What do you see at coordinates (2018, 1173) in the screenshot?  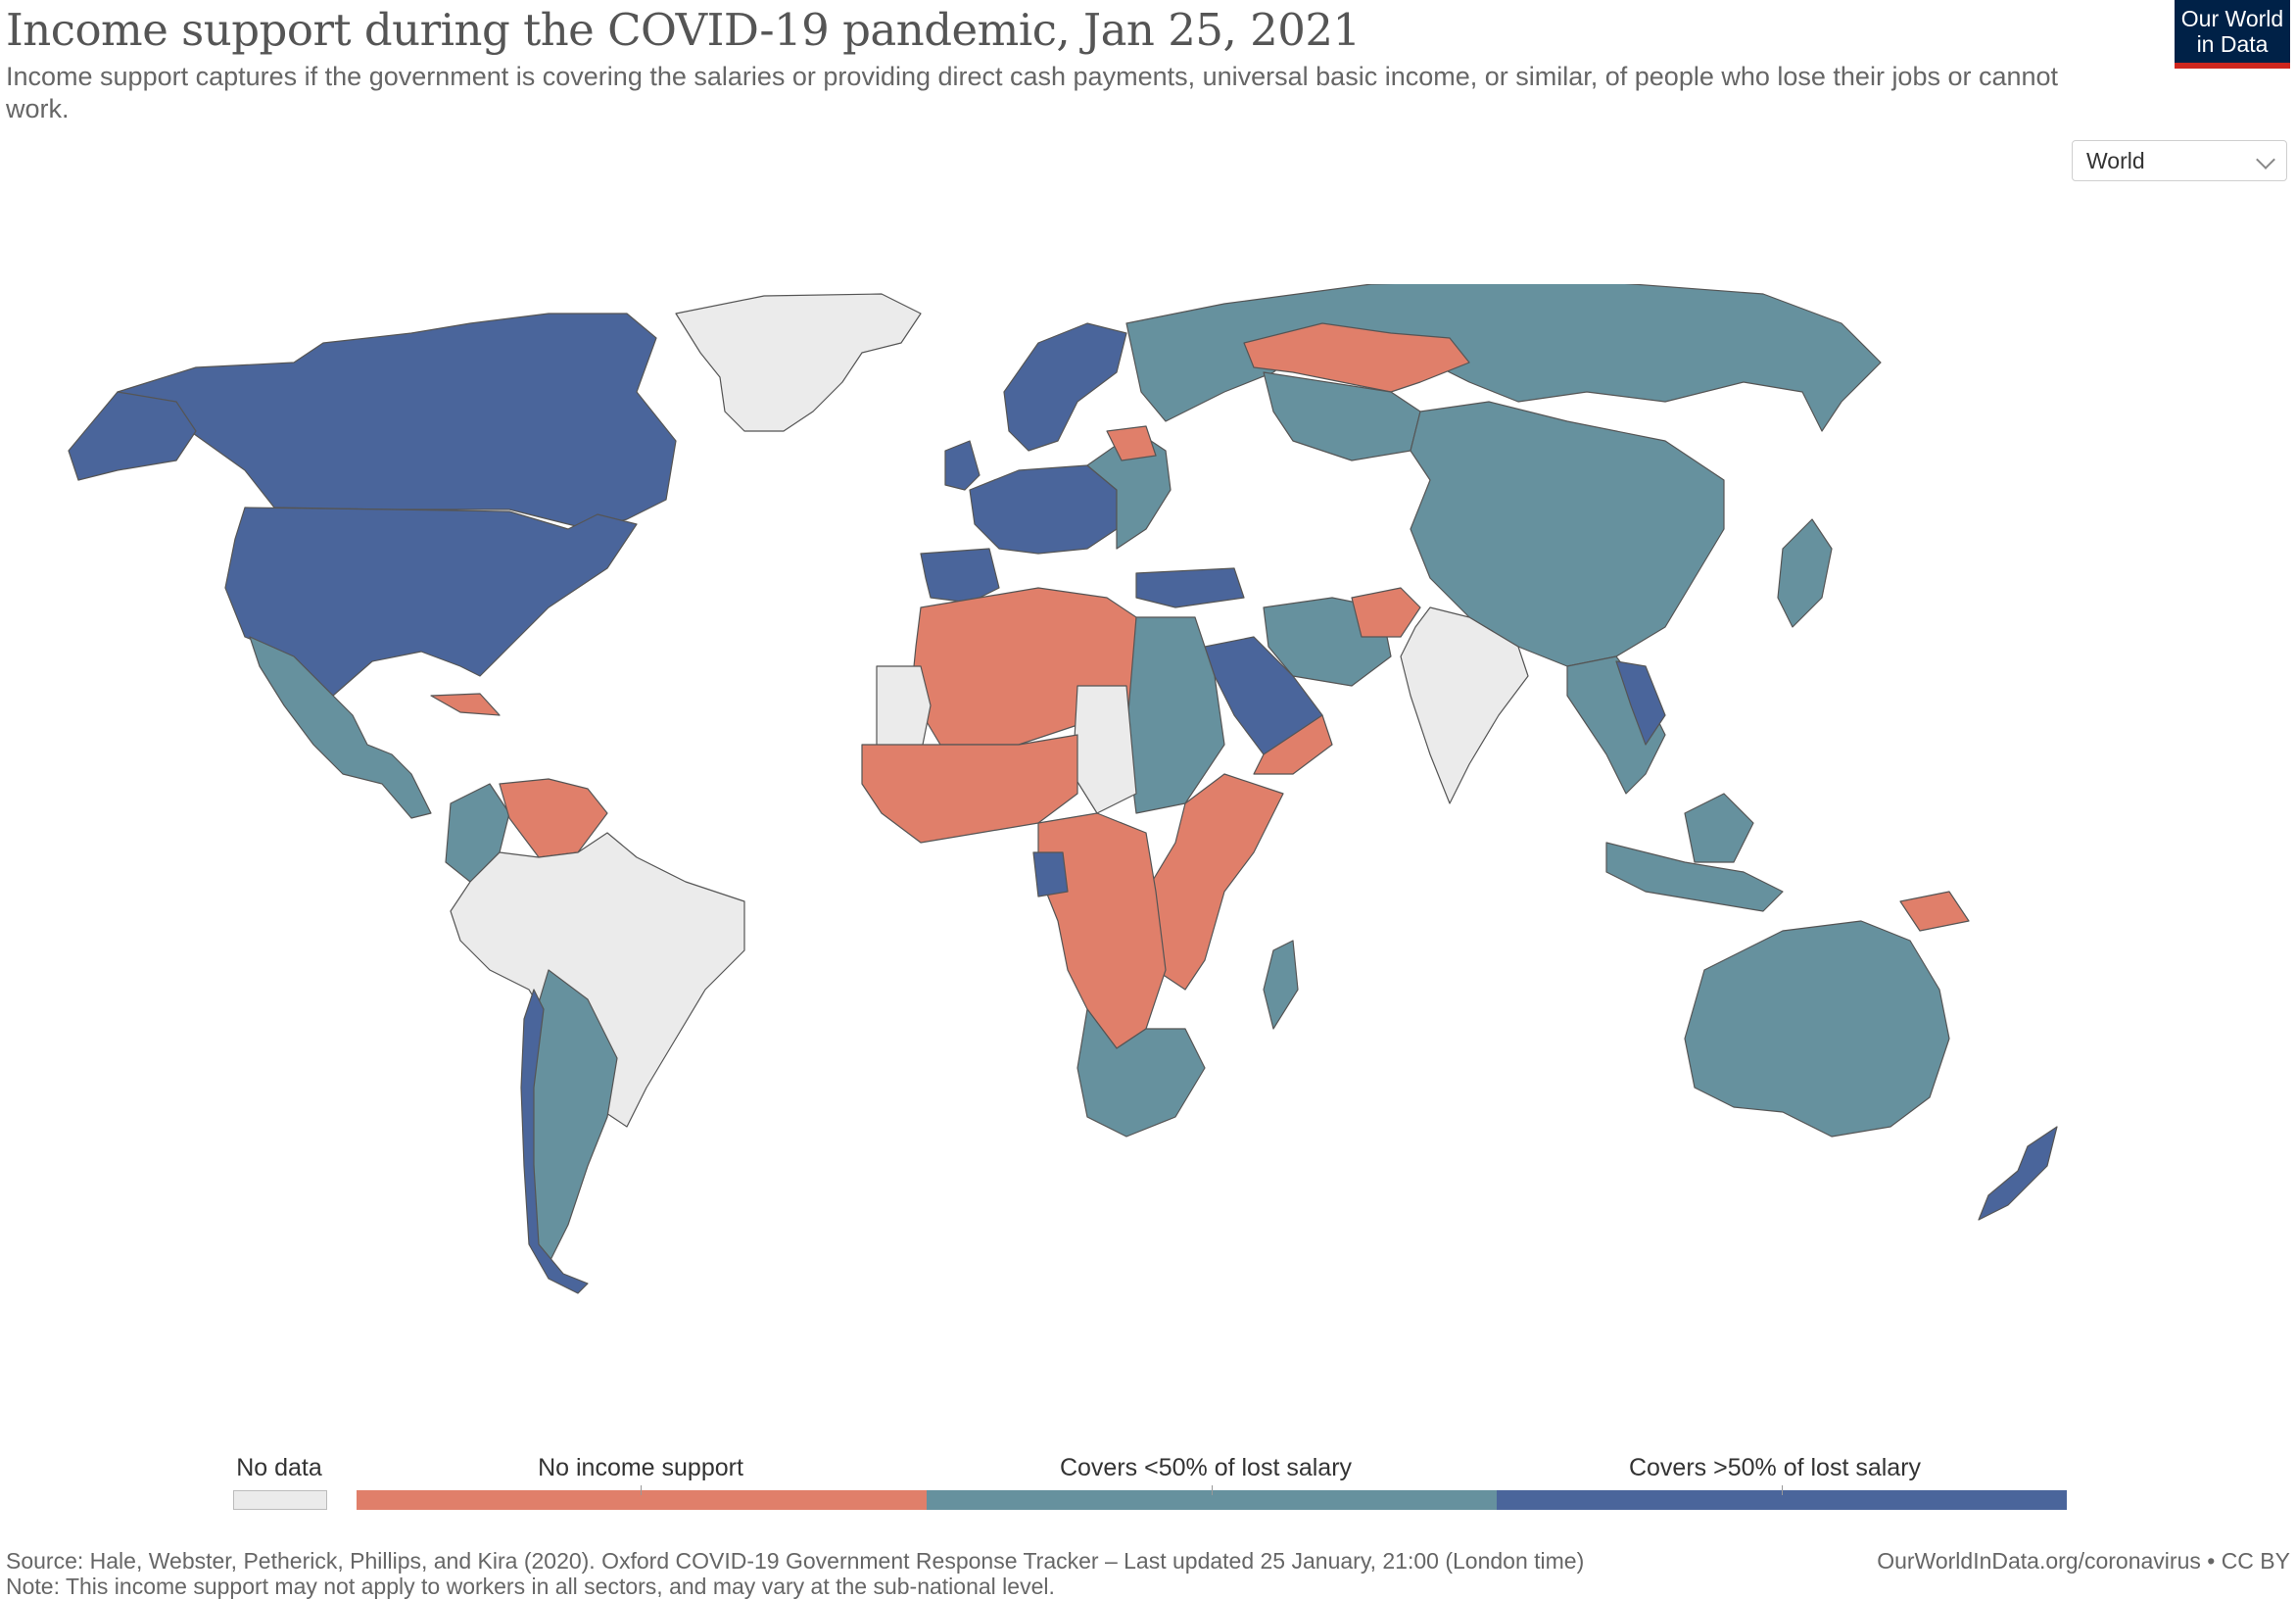 I see `region-new-zealand` at bounding box center [2018, 1173].